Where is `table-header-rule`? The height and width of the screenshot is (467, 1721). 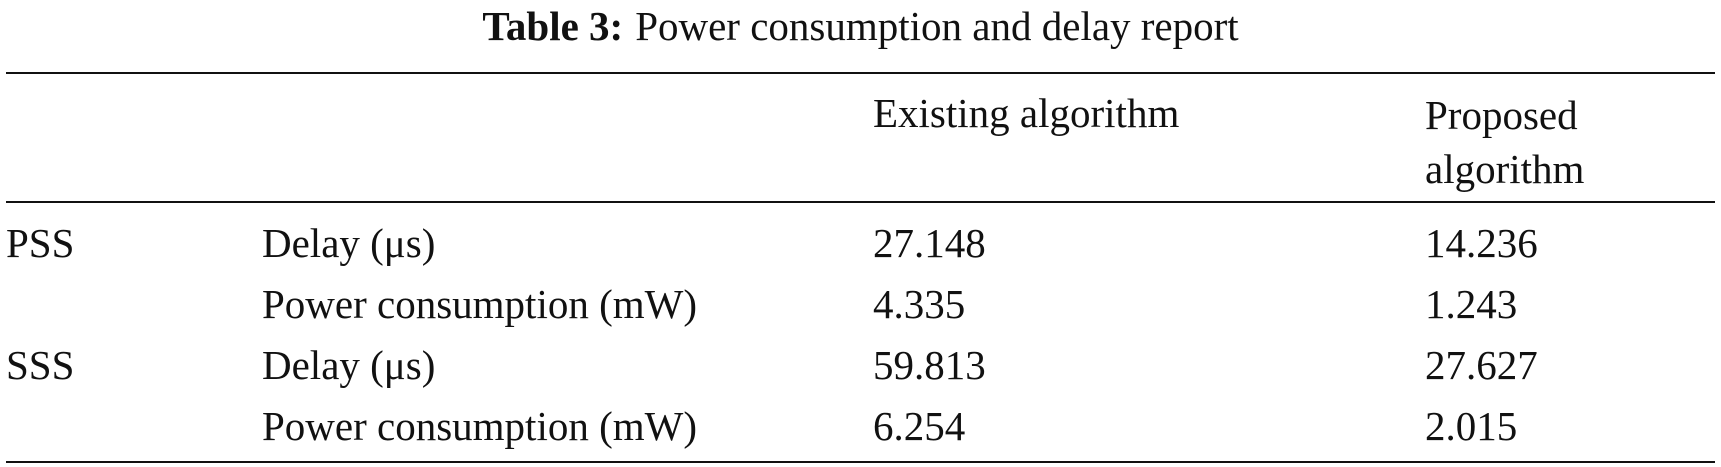 table-header-rule is located at coordinates (860, 202).